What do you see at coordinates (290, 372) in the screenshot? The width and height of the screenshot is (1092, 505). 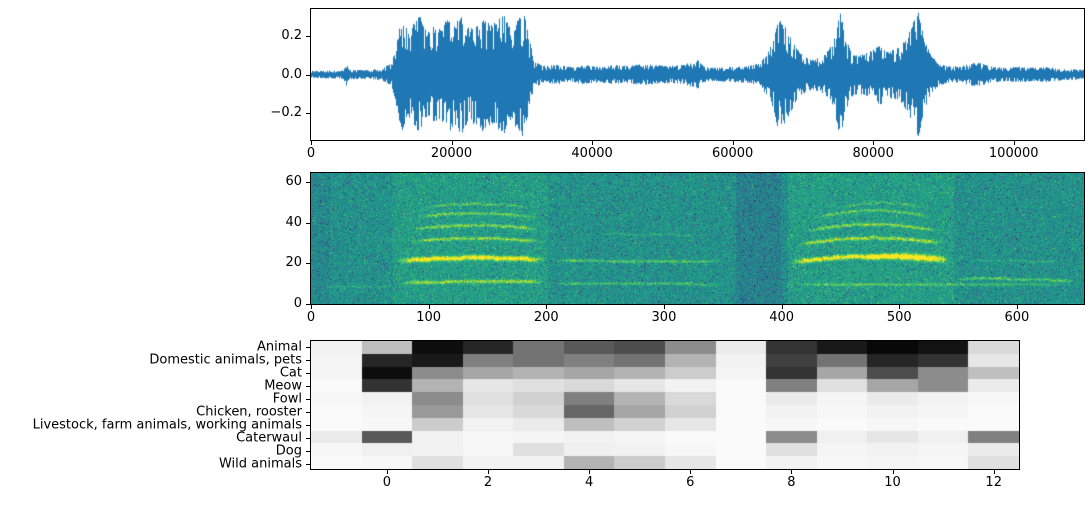 I see `category-label: Cat` at bounding box center [290, 372].